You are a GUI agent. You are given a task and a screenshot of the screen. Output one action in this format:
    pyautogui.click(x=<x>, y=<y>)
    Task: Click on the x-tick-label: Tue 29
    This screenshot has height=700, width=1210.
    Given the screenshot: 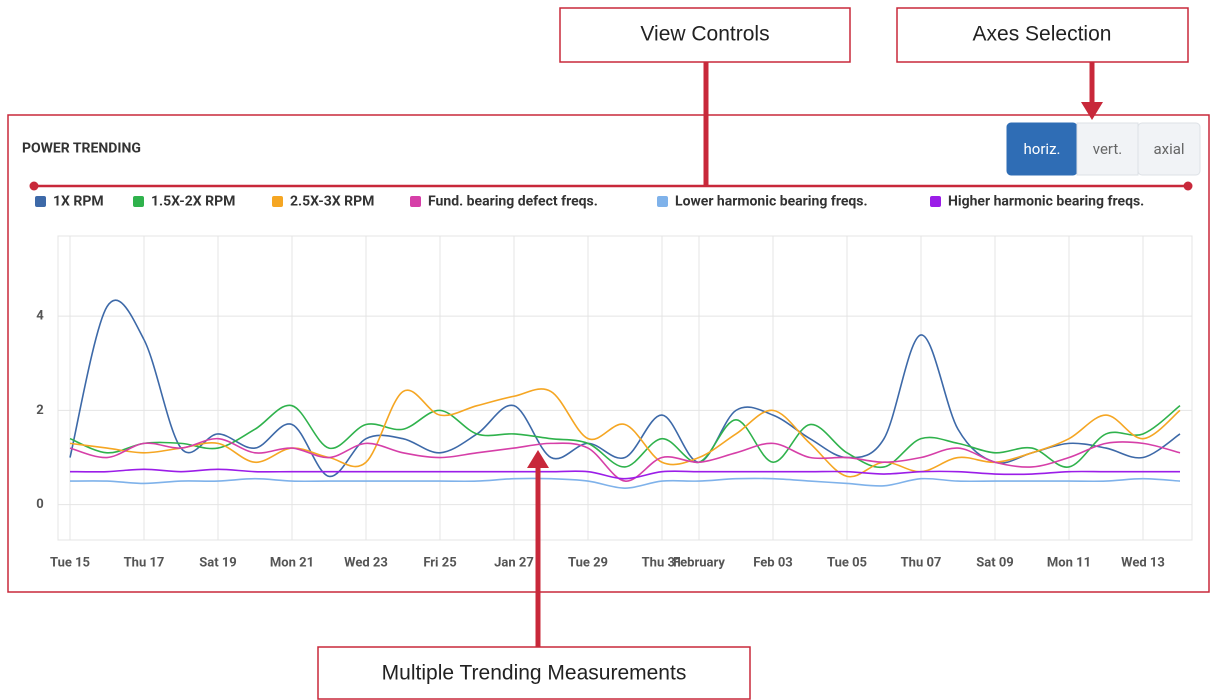 What is the action you would take?
    pyautogui.click(x=588, y=562)
    